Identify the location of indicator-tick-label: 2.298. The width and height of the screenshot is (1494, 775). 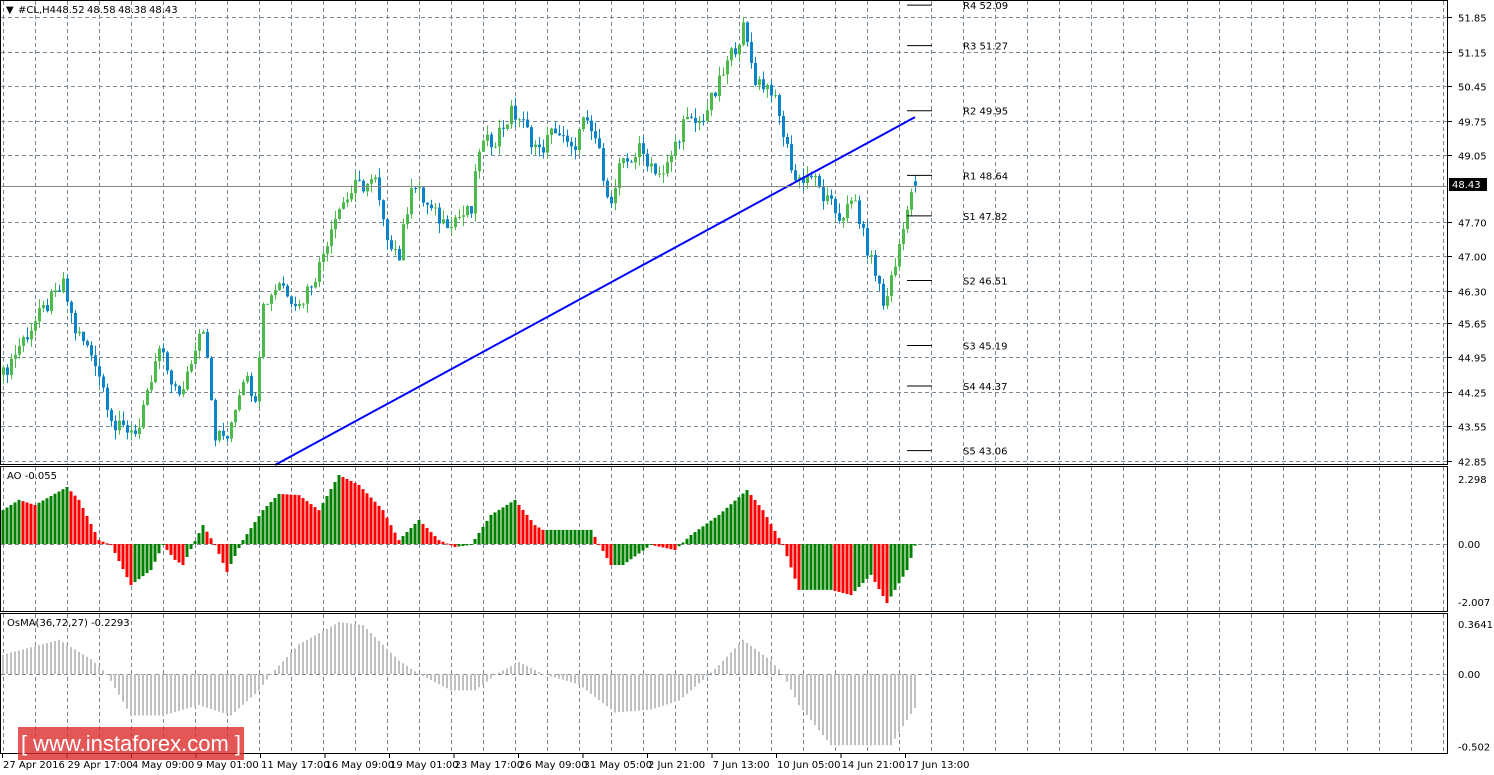
(1472, 480).